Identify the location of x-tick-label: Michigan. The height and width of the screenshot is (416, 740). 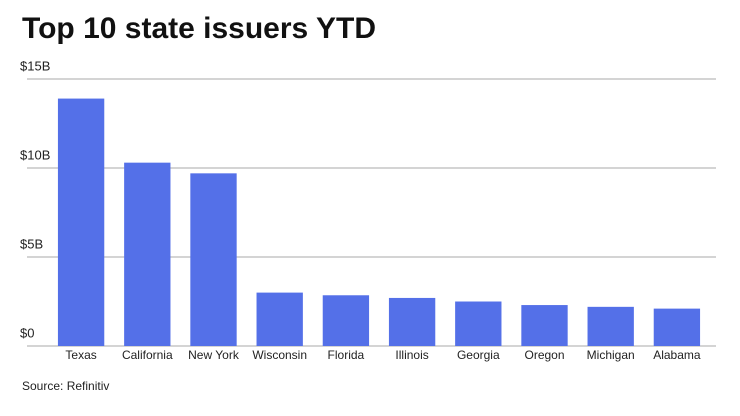
(611, 355).